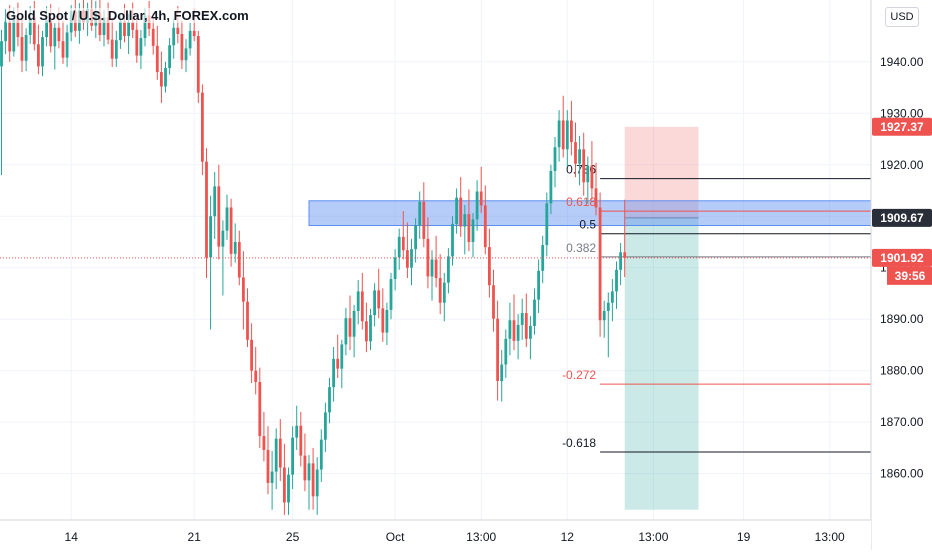  What do you see at coordinates (579, 443) in the screenshot?
I see `fib-level-label: -0.618` at bounding box center [579, 443].